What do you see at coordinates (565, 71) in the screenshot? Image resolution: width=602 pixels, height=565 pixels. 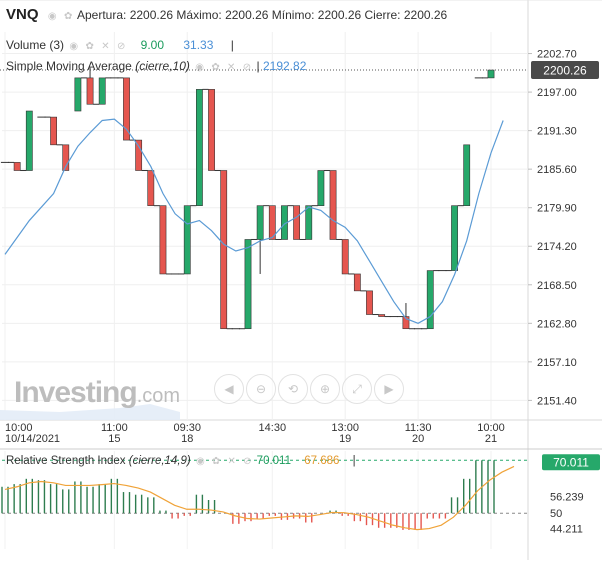 I see `current-price-label: 2200.26` at bounding box center [565, 71].